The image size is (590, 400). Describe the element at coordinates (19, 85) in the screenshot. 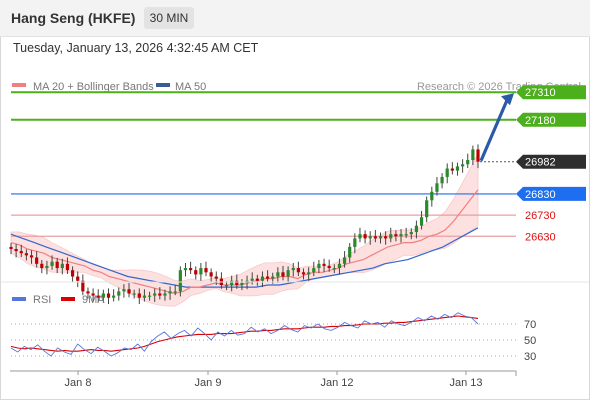

I see `ma20-legend-swatch` at that location.